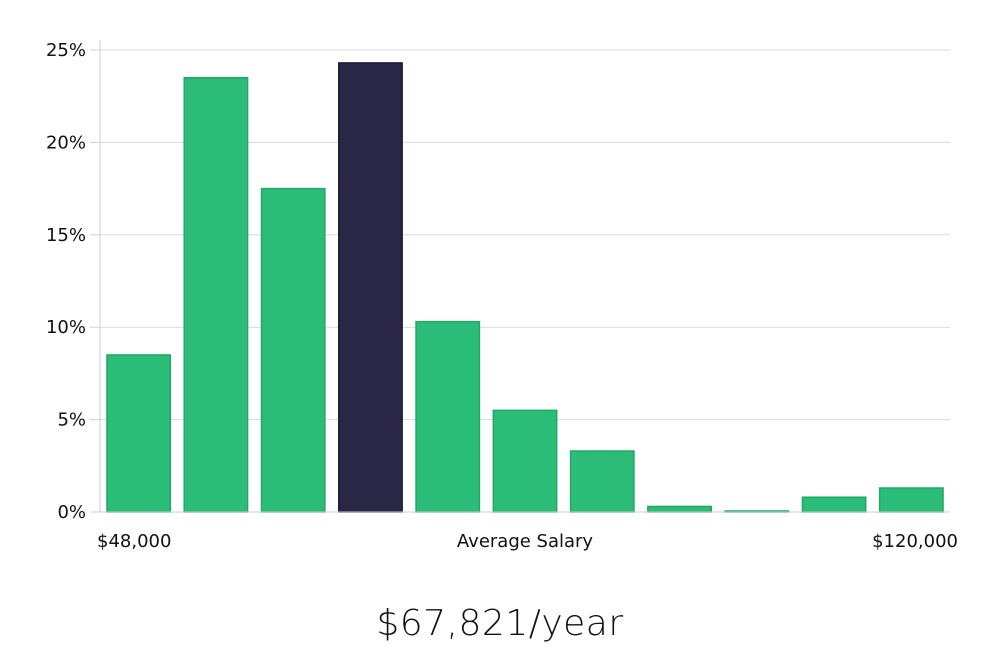 Image resolution: width=1000 pixels, height=660 pixels. I want to click on y-tick-label: 15%, so click(66, 235).